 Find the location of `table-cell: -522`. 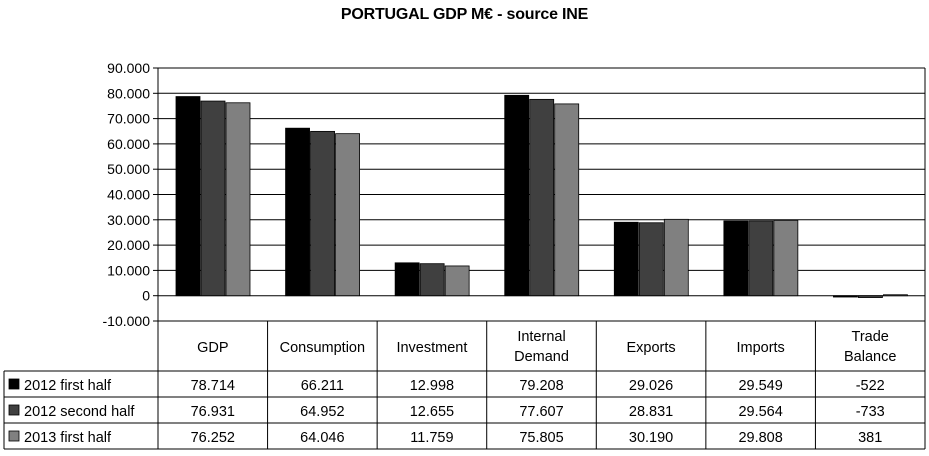

table-cell: -522 is located at coordinates (870, 386).